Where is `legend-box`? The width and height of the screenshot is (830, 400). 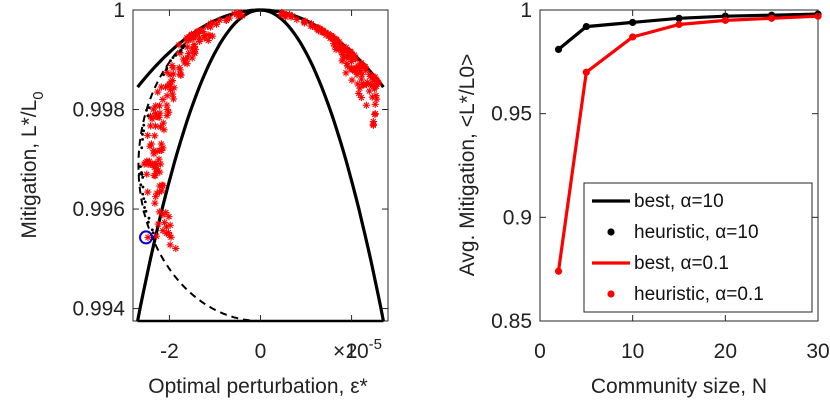
legend-box is located at coordinates (698, 247).